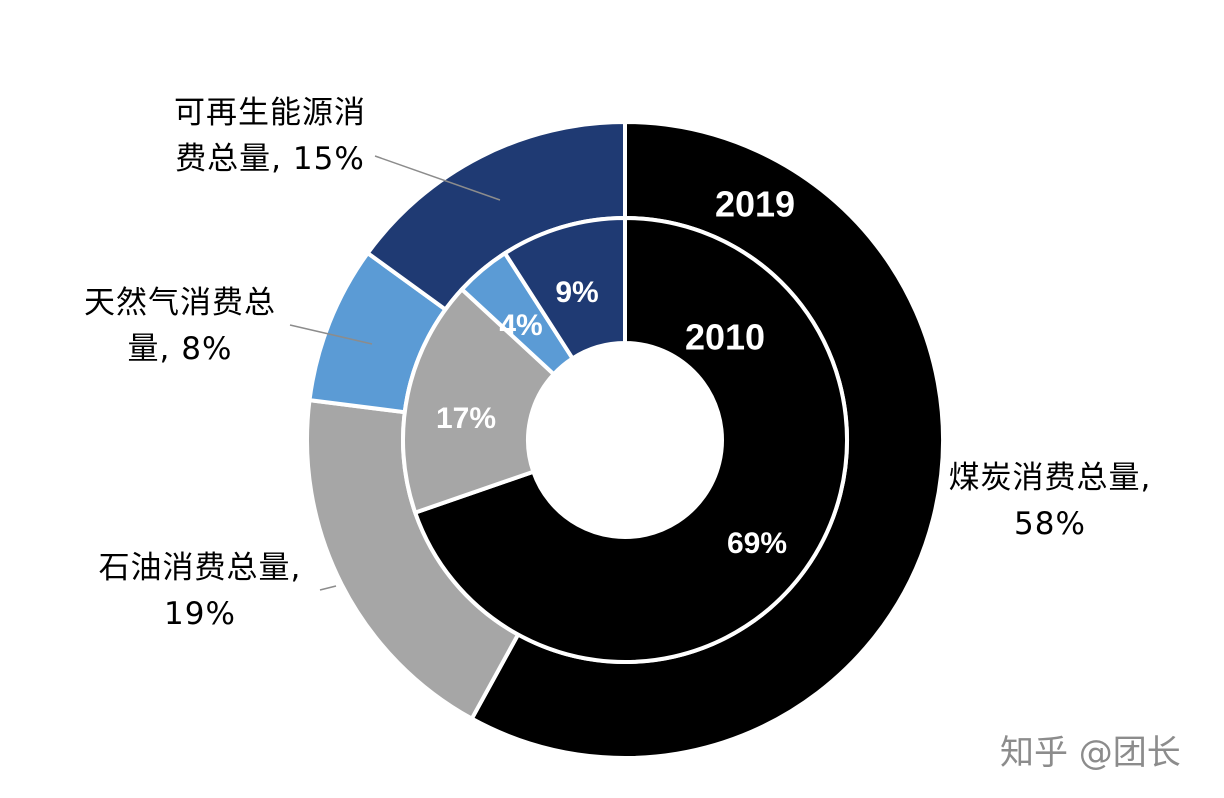 This screenshot has height=798, width=1224. I want to click on outer-label: 煤炭消费总量, 58%, so click(1050, 501).